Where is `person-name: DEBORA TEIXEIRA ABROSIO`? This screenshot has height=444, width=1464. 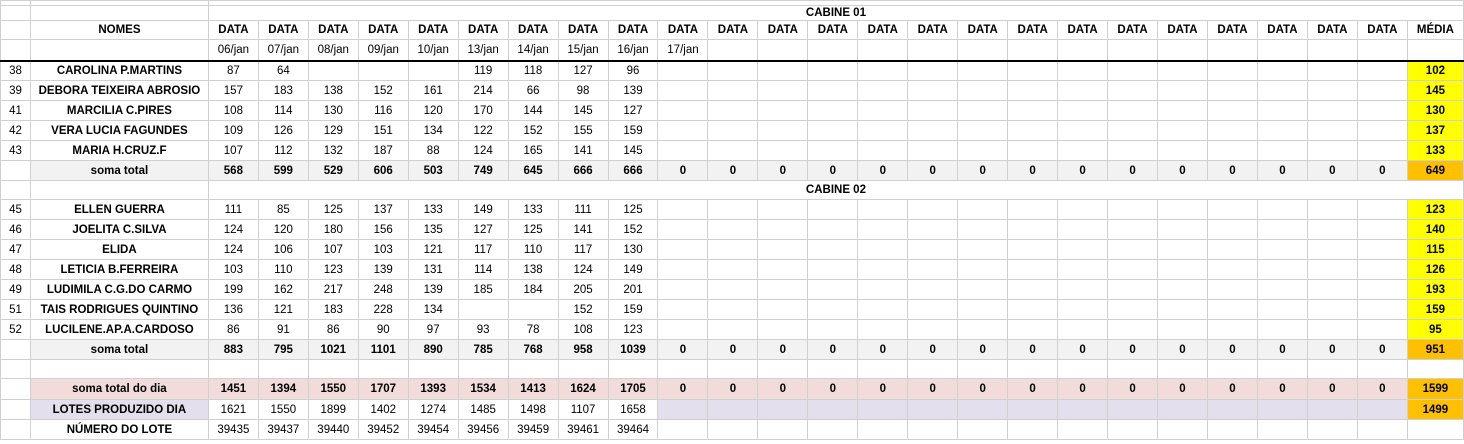 person-name: DEBORA TEIXEIRA ABROSIO is located at coordinates (119, 90).